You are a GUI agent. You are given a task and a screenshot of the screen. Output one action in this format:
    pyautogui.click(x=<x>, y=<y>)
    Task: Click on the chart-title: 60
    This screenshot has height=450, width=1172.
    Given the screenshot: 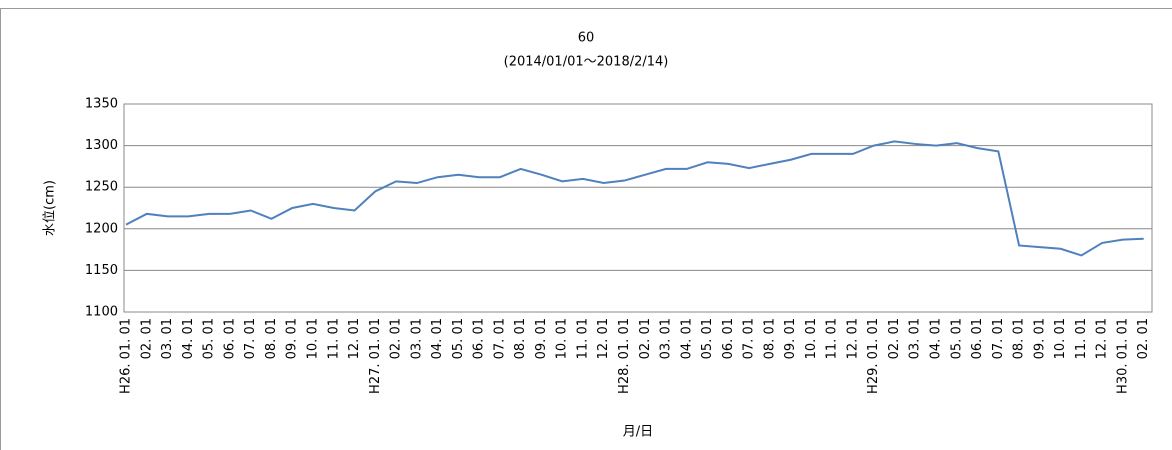 What is the action you would take?
    pyautogui.click(x=586, y=38)
    